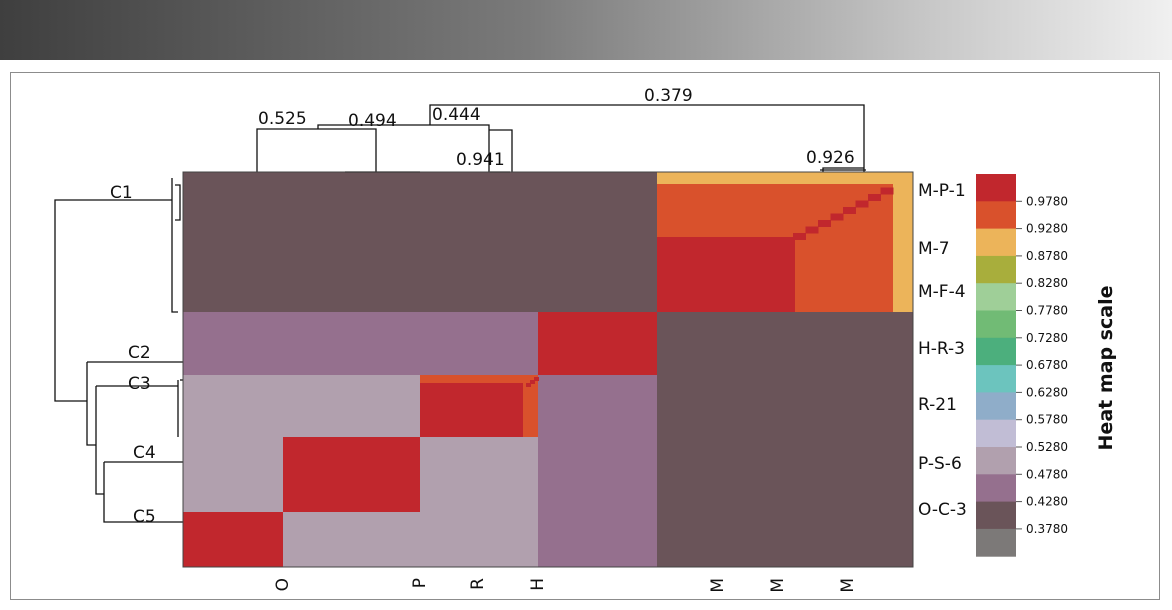  I want to click on cluster-label: C3, so click(139, 384).